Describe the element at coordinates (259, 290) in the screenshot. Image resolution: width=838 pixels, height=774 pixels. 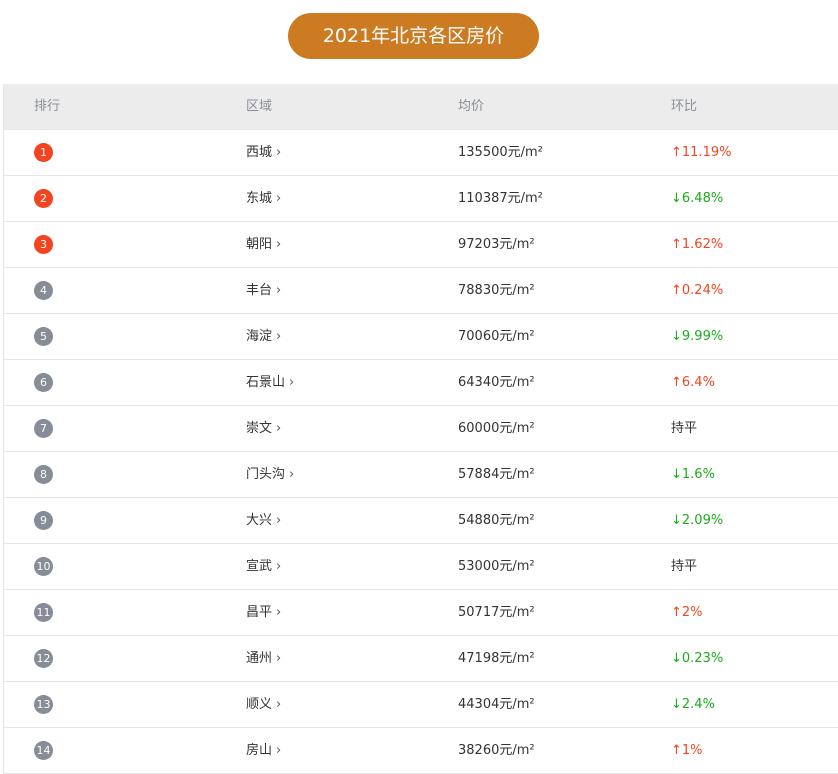
I see `district-name: 丰台` at that location.